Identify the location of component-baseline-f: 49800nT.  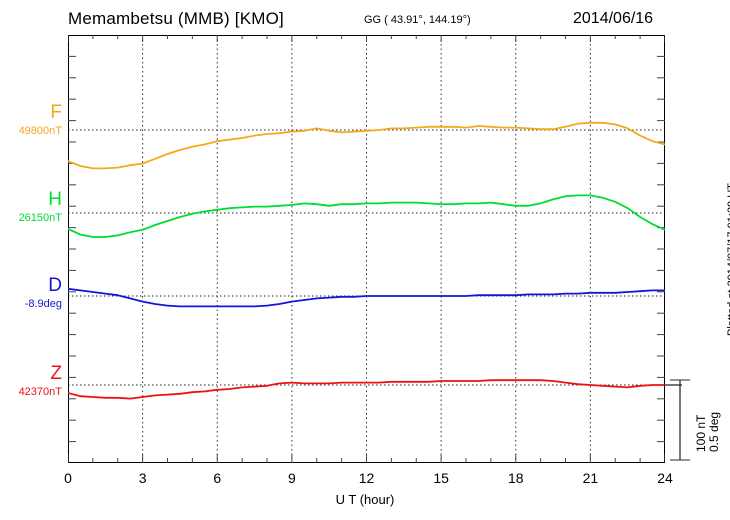
(40, 131).